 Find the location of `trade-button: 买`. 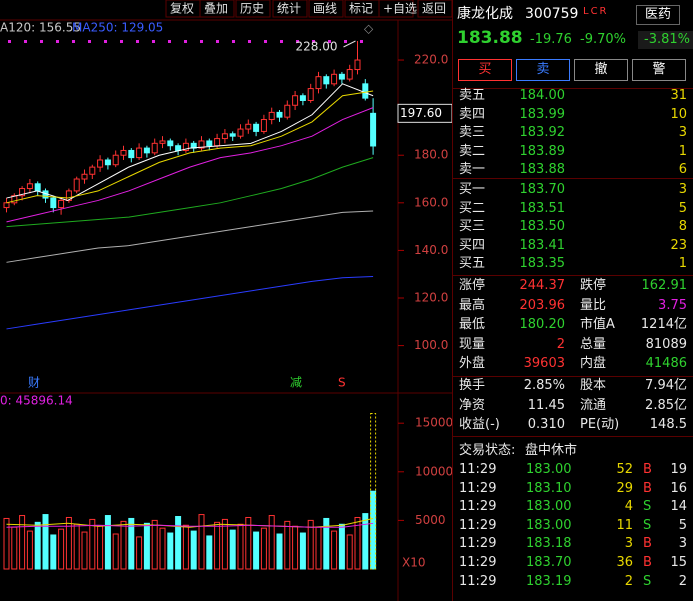

trade-button: 买 is located at coordinates (485, 70).